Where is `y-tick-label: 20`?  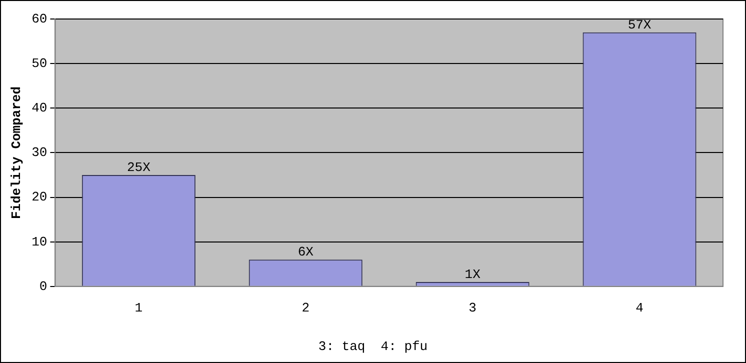 y-tick-label: 20 is located at coordinates (40, 197).